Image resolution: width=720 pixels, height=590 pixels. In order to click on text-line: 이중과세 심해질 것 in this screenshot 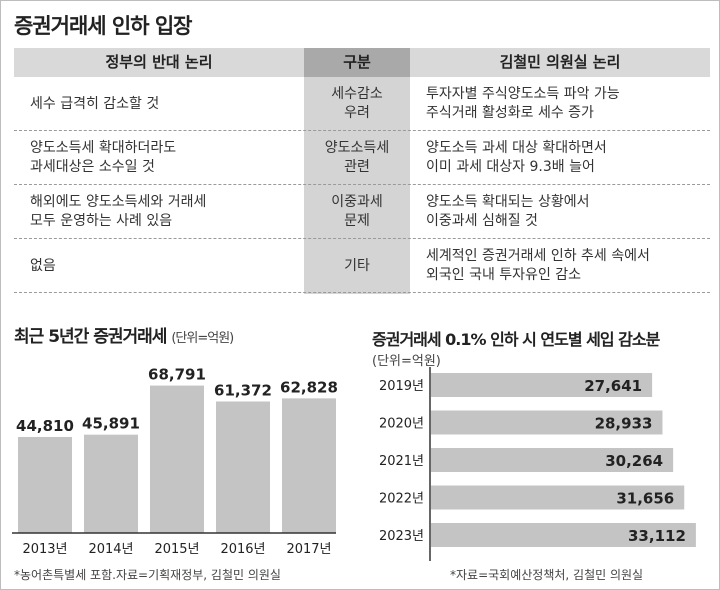, I will do `click(482, 221)`.